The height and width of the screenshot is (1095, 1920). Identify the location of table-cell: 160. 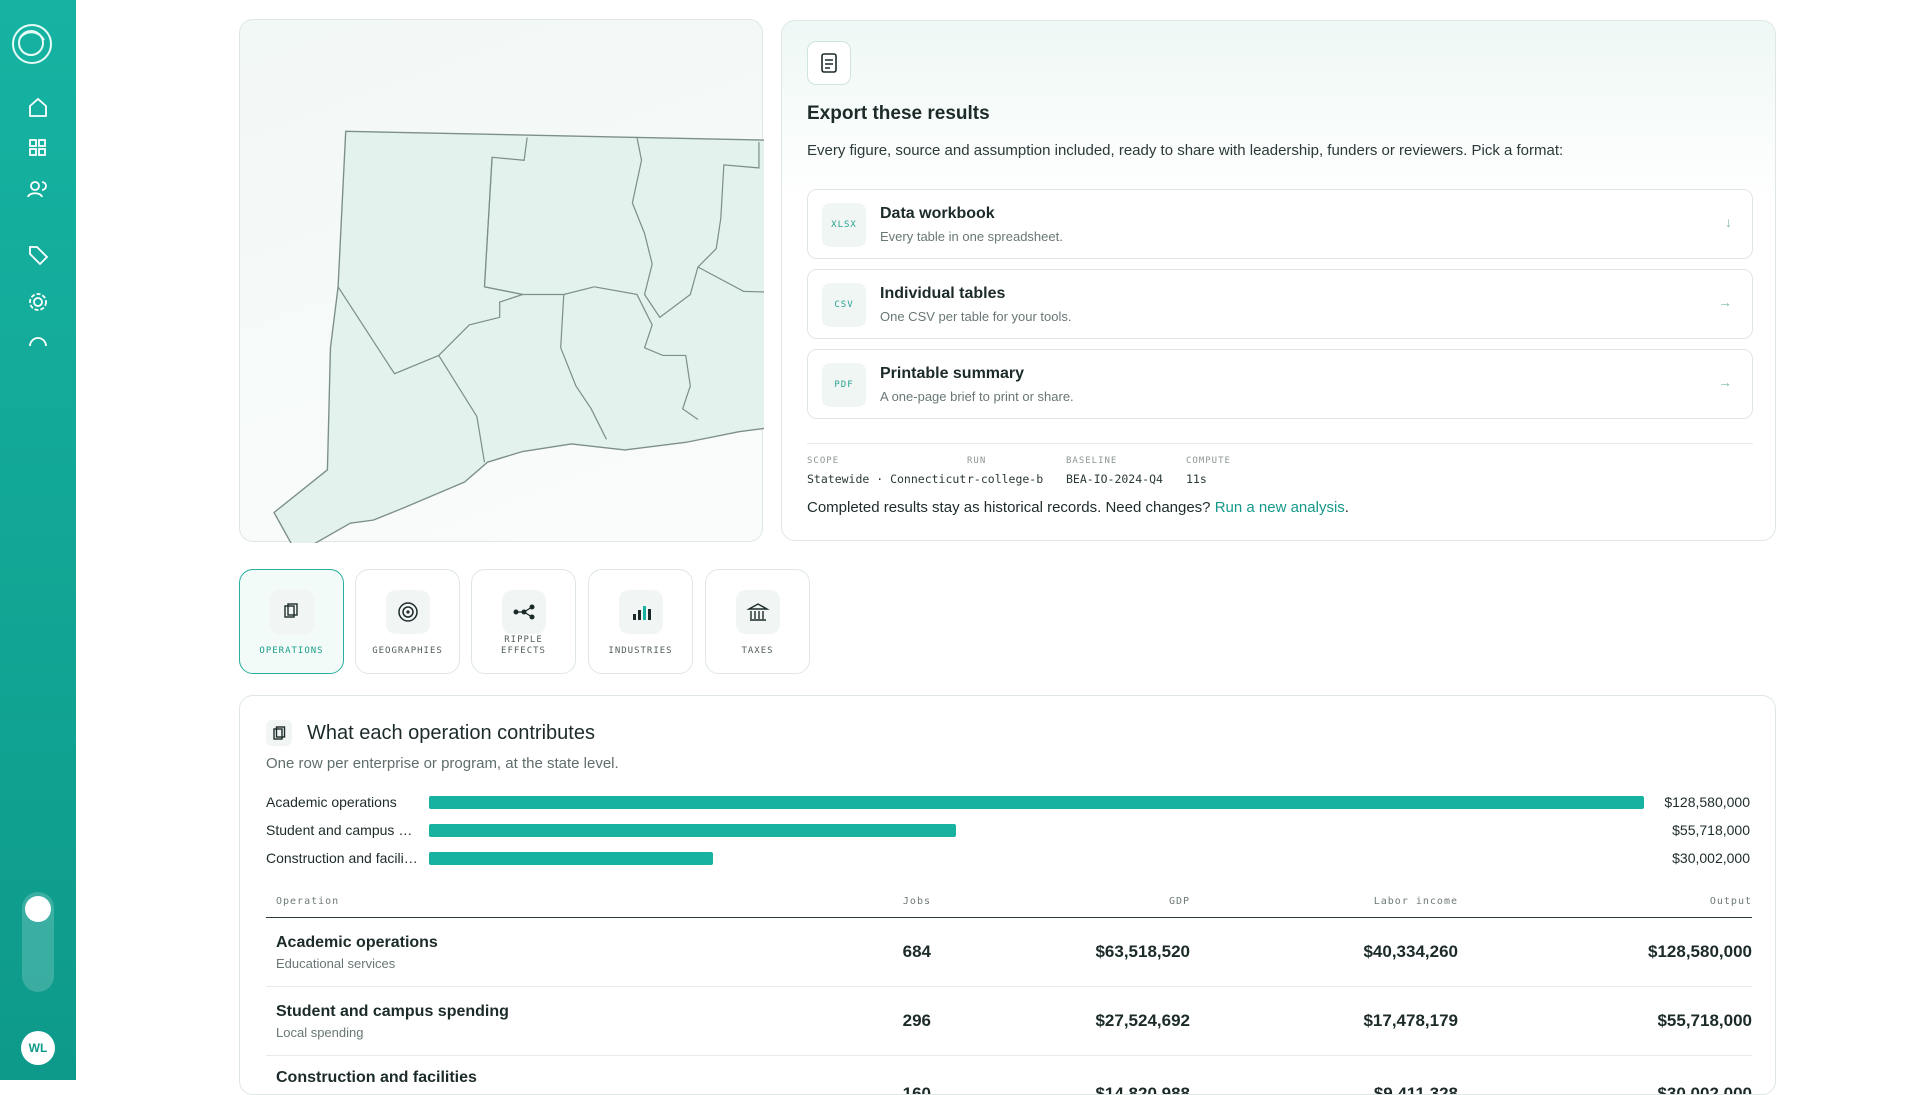
(916, 1089).